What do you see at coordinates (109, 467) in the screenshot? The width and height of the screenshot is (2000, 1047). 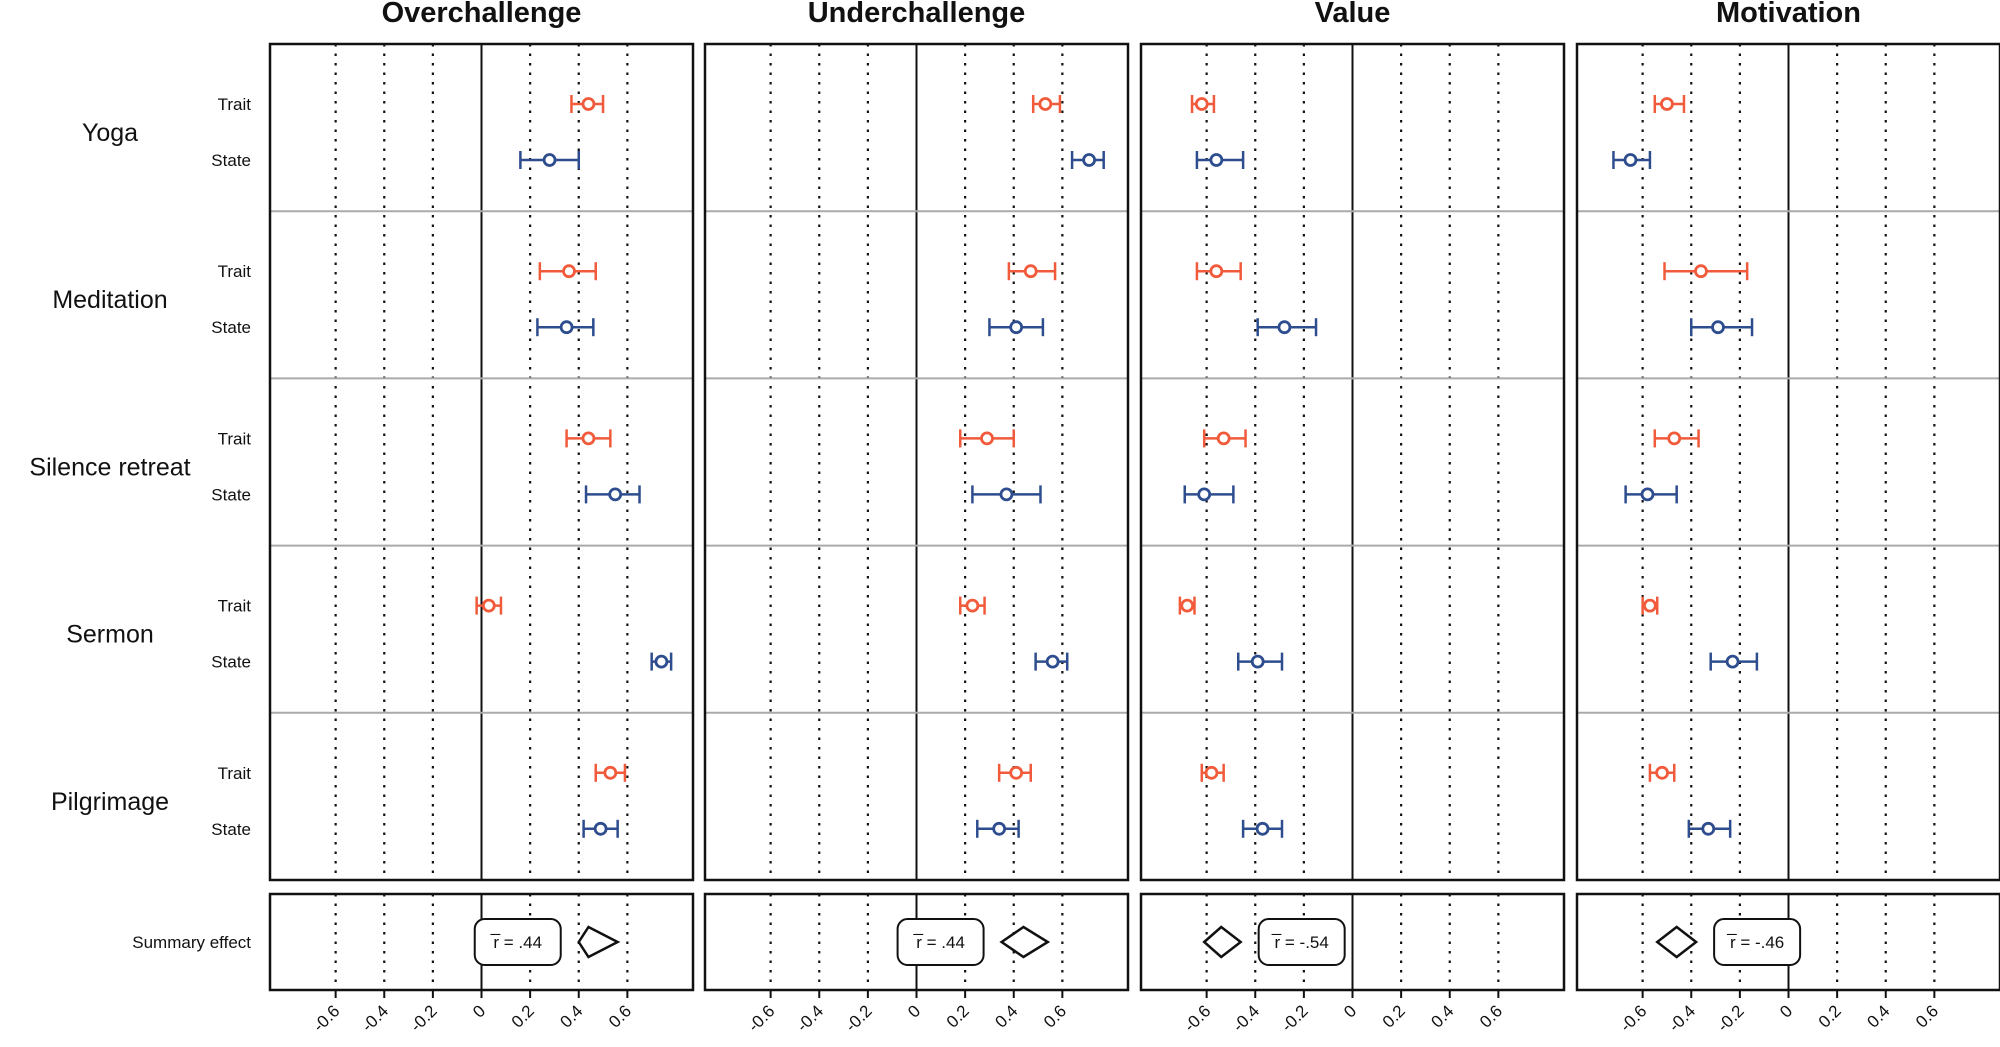 I see `group-label: Silence retreat` at bounding box center [109, 467].